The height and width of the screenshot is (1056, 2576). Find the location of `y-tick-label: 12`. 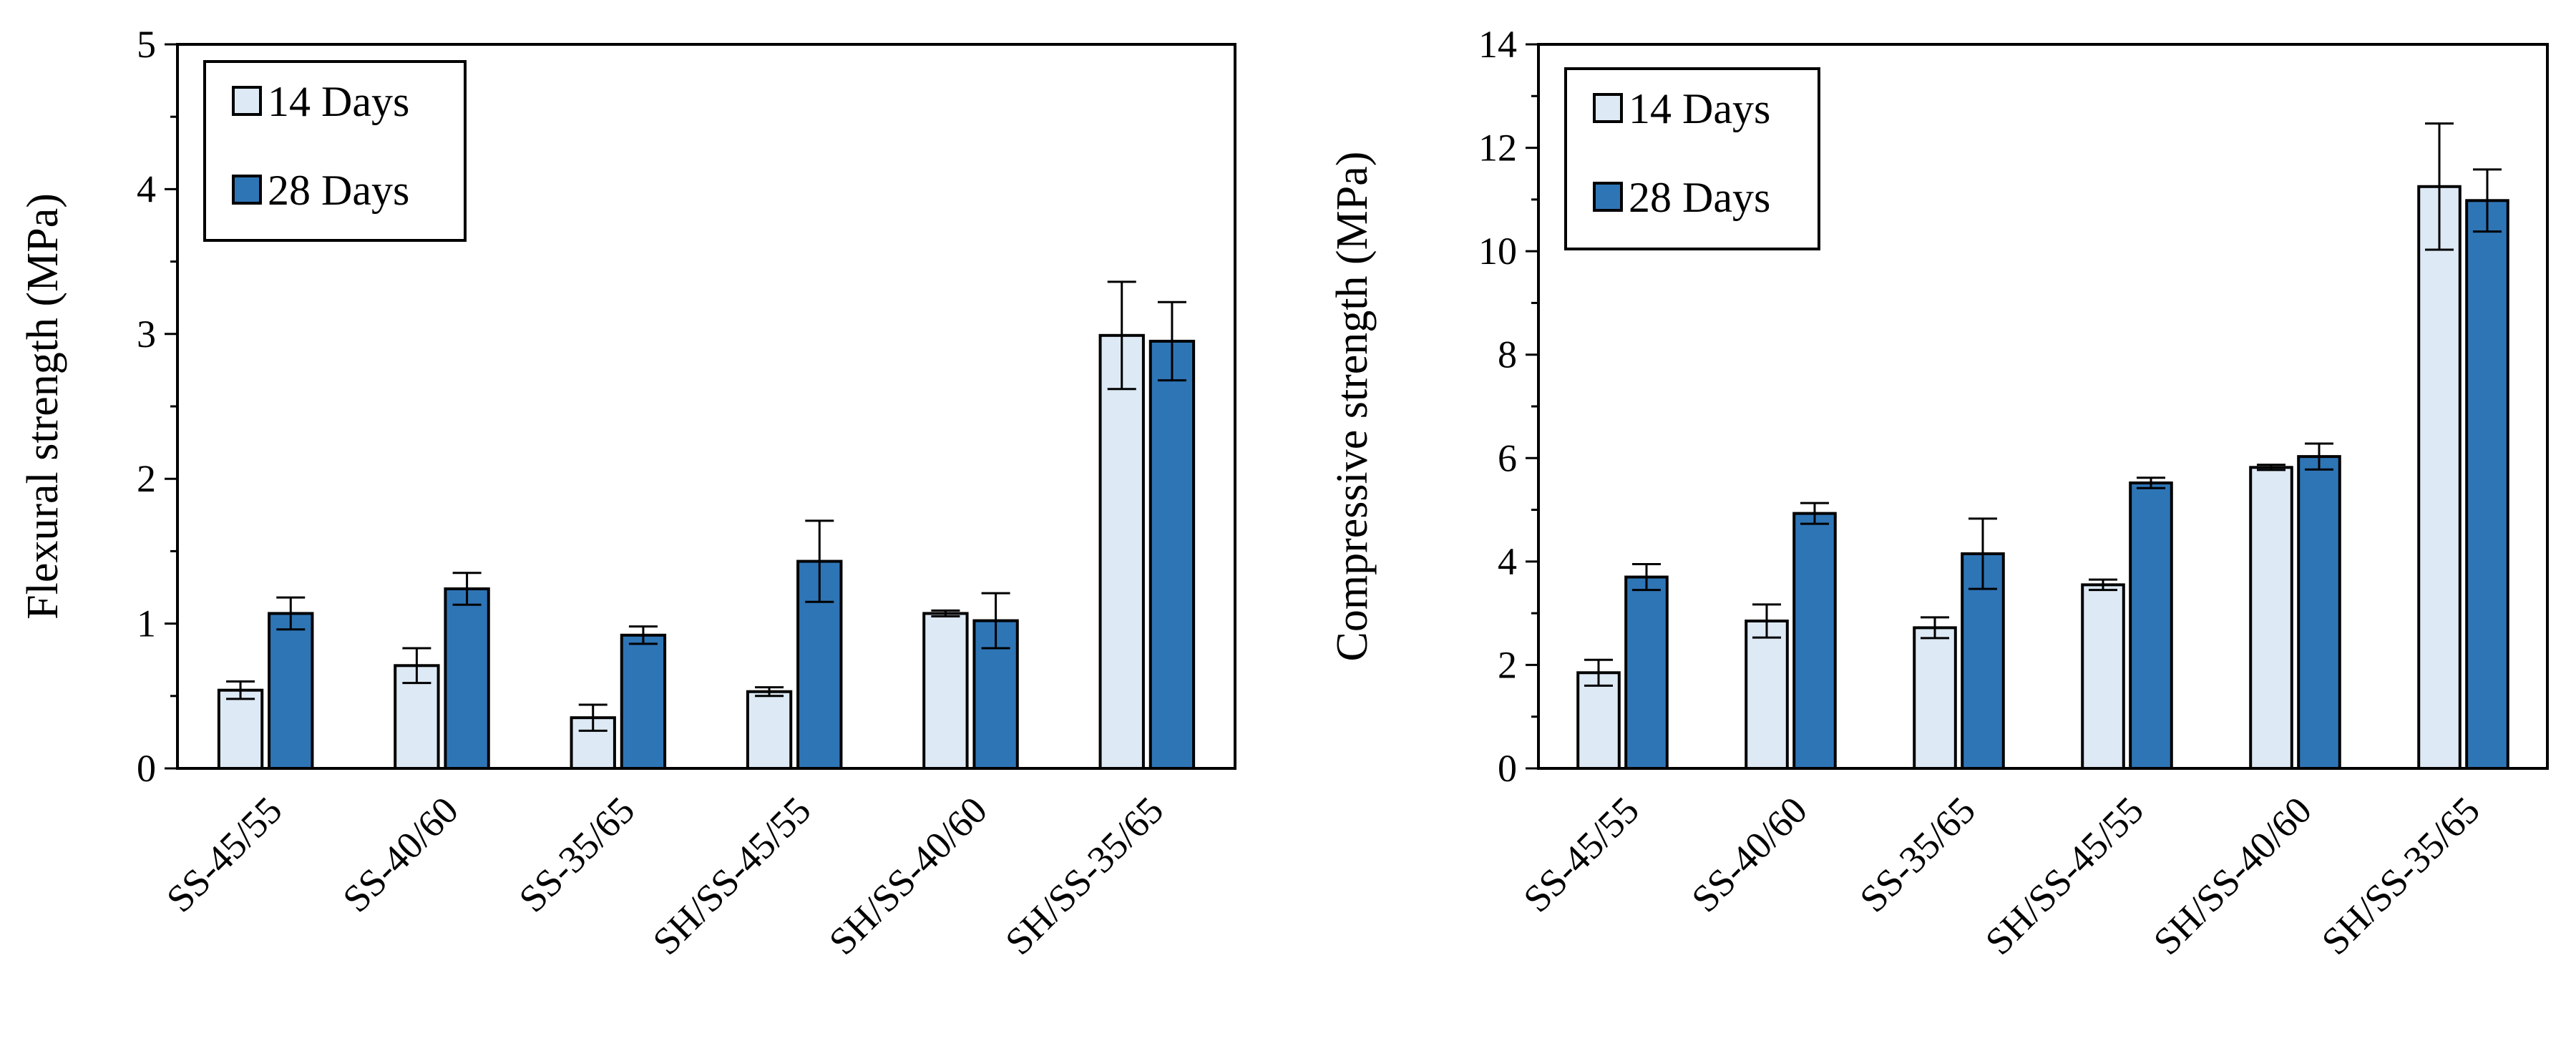

y-tick-label: 12 is located at coordinates (1497, 148).